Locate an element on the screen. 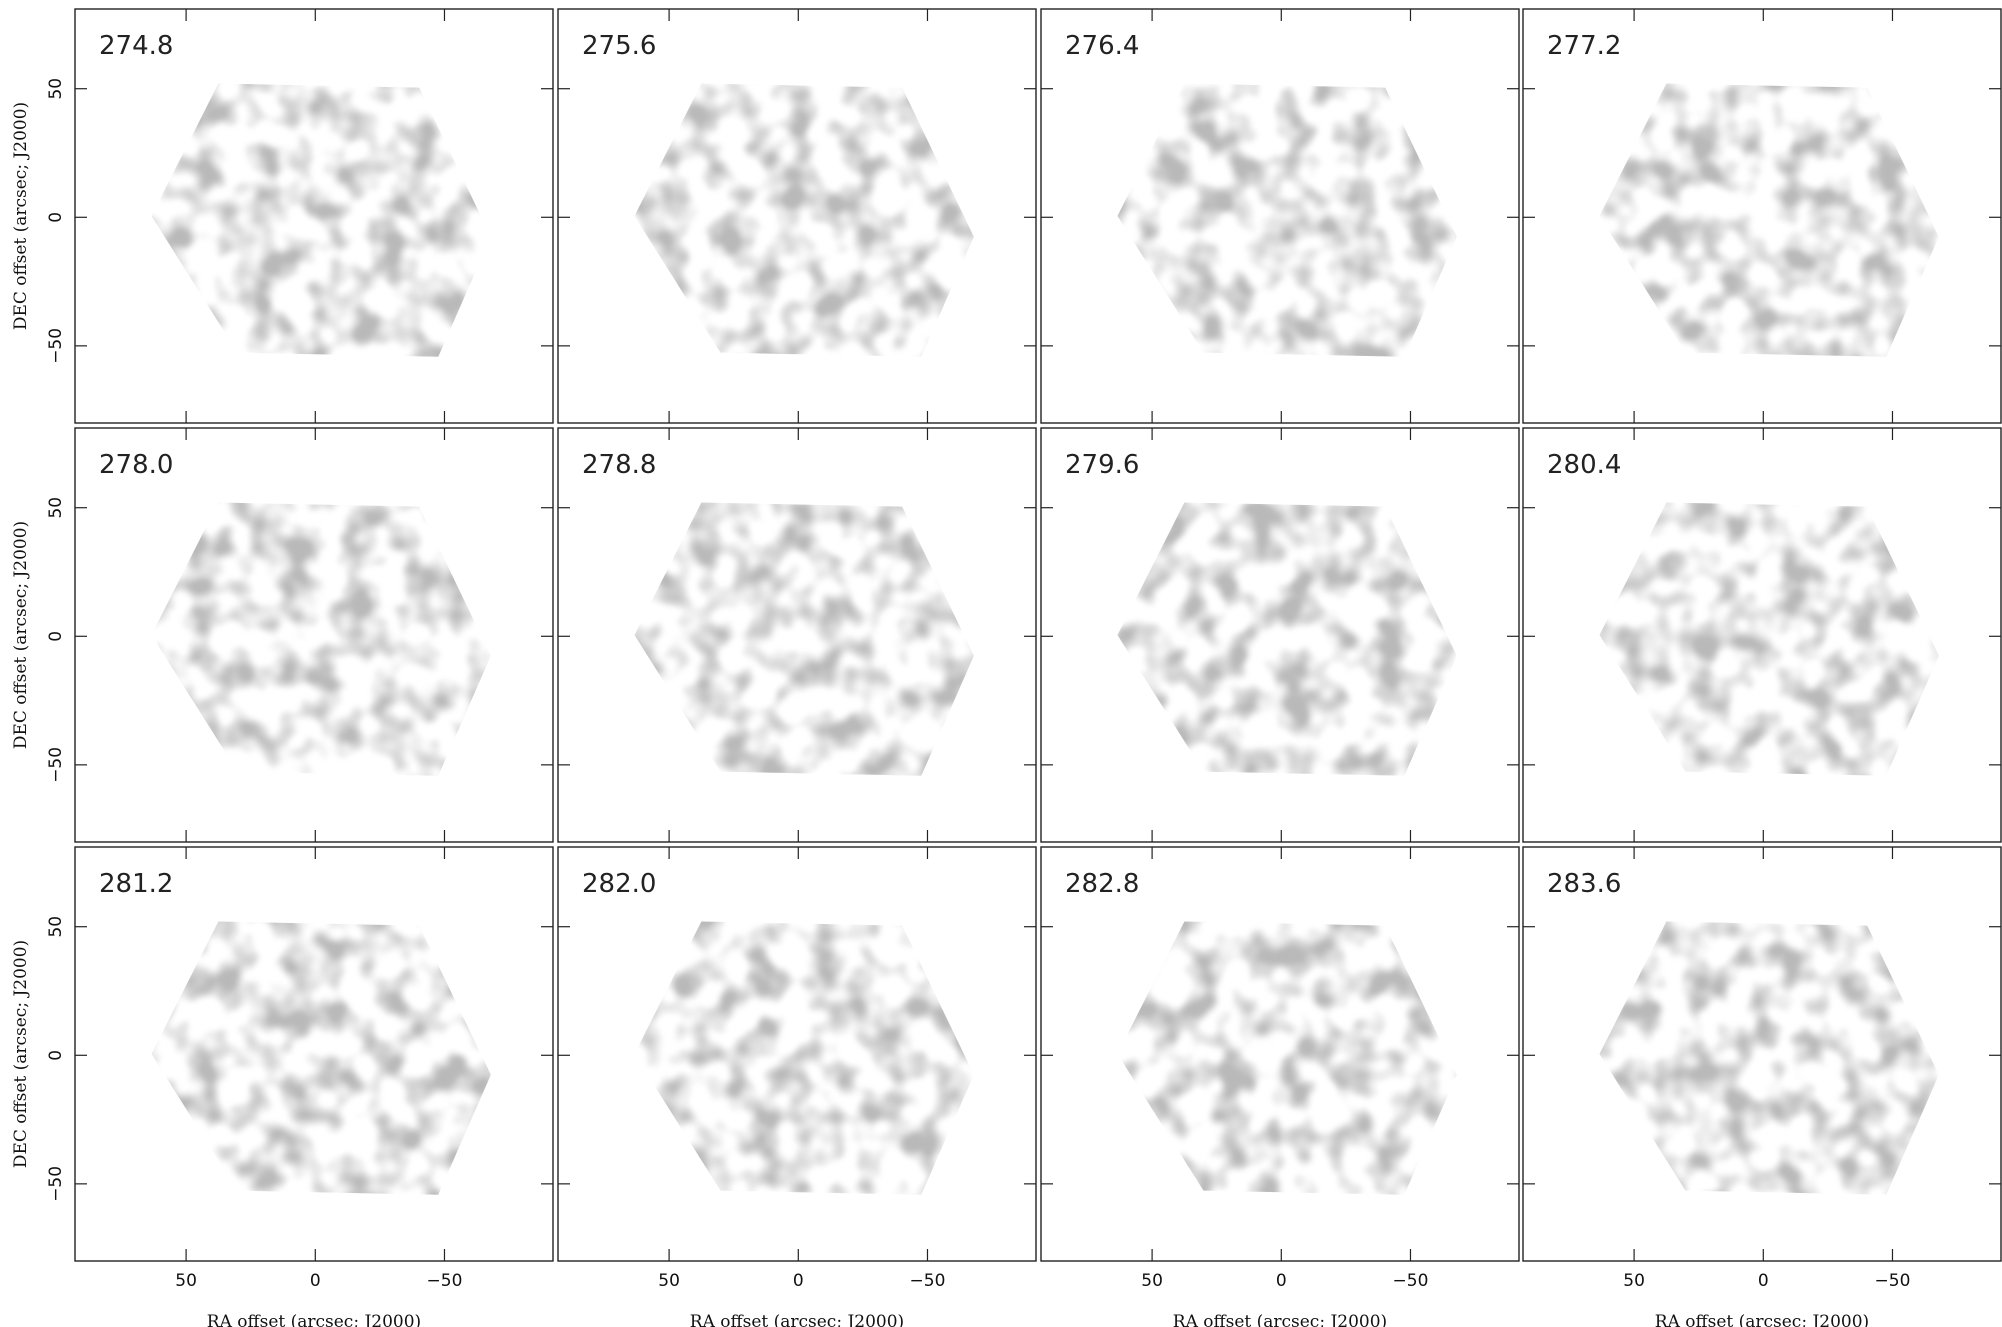 The image size is (2002, 1327). channel-label: 281.2 is located at coordinates (136, 884).